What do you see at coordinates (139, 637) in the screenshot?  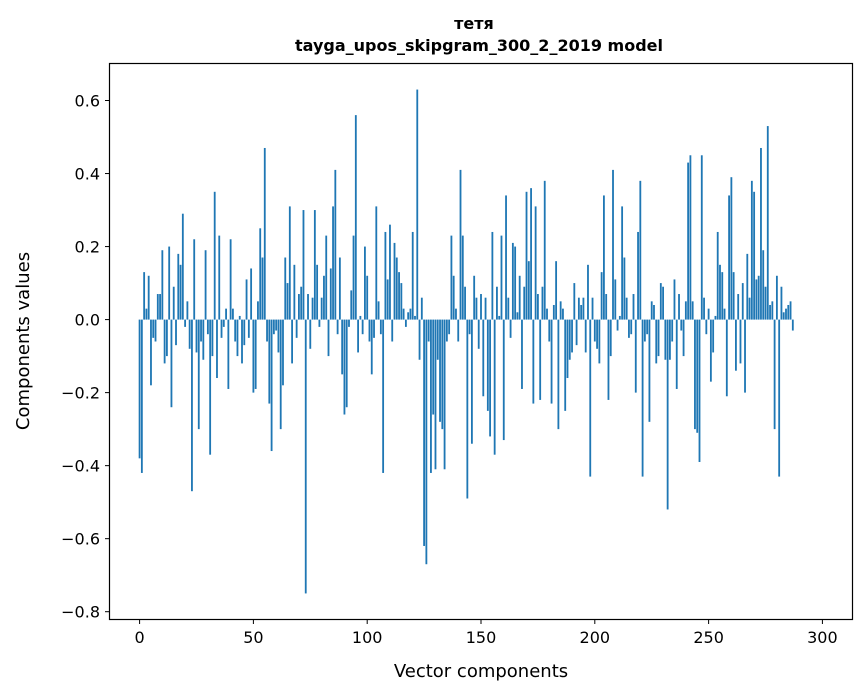 I see `x-tick-label: 0` at bounding box center [139, 637].